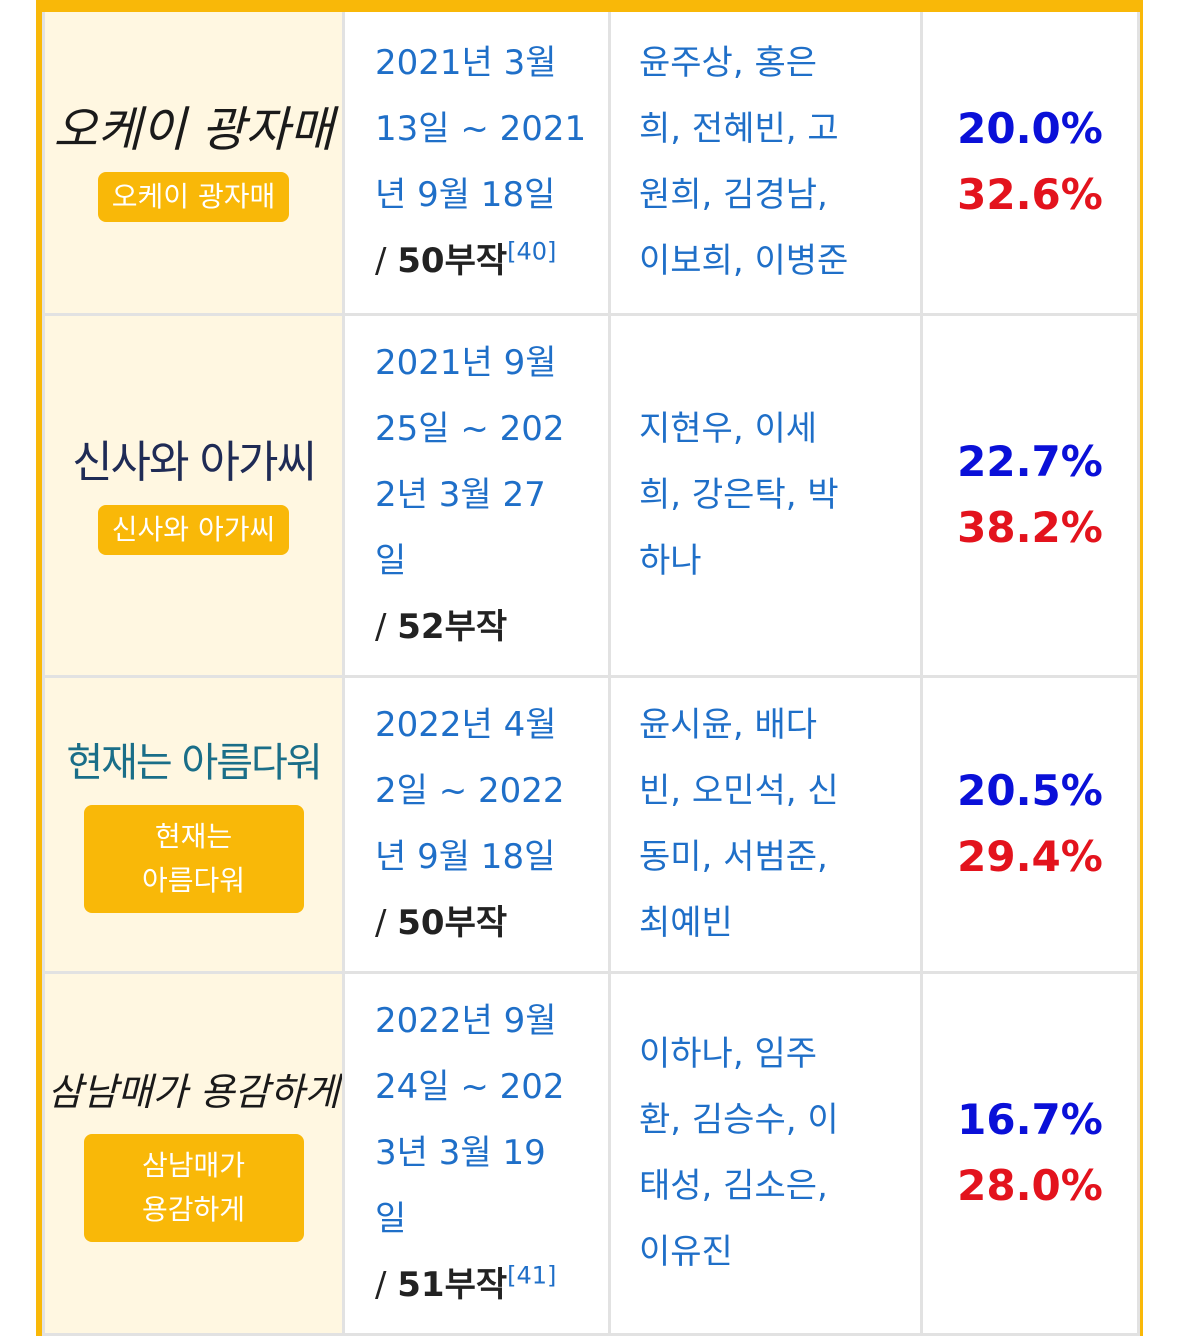  What do you see at coordinates (739, 129) in the screenshot?
I see `cast-line: 희, 전혜빈, 고` at bounding box center [739, 129].